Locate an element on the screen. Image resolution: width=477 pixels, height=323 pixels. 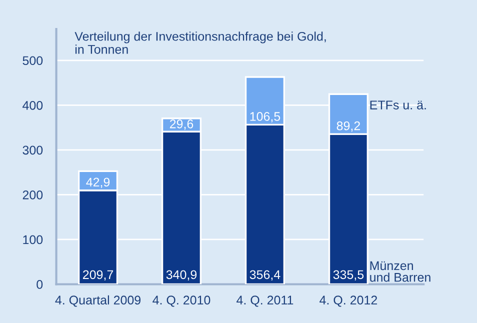
y-tick-label: 400 is located at coordinates (32, 105).